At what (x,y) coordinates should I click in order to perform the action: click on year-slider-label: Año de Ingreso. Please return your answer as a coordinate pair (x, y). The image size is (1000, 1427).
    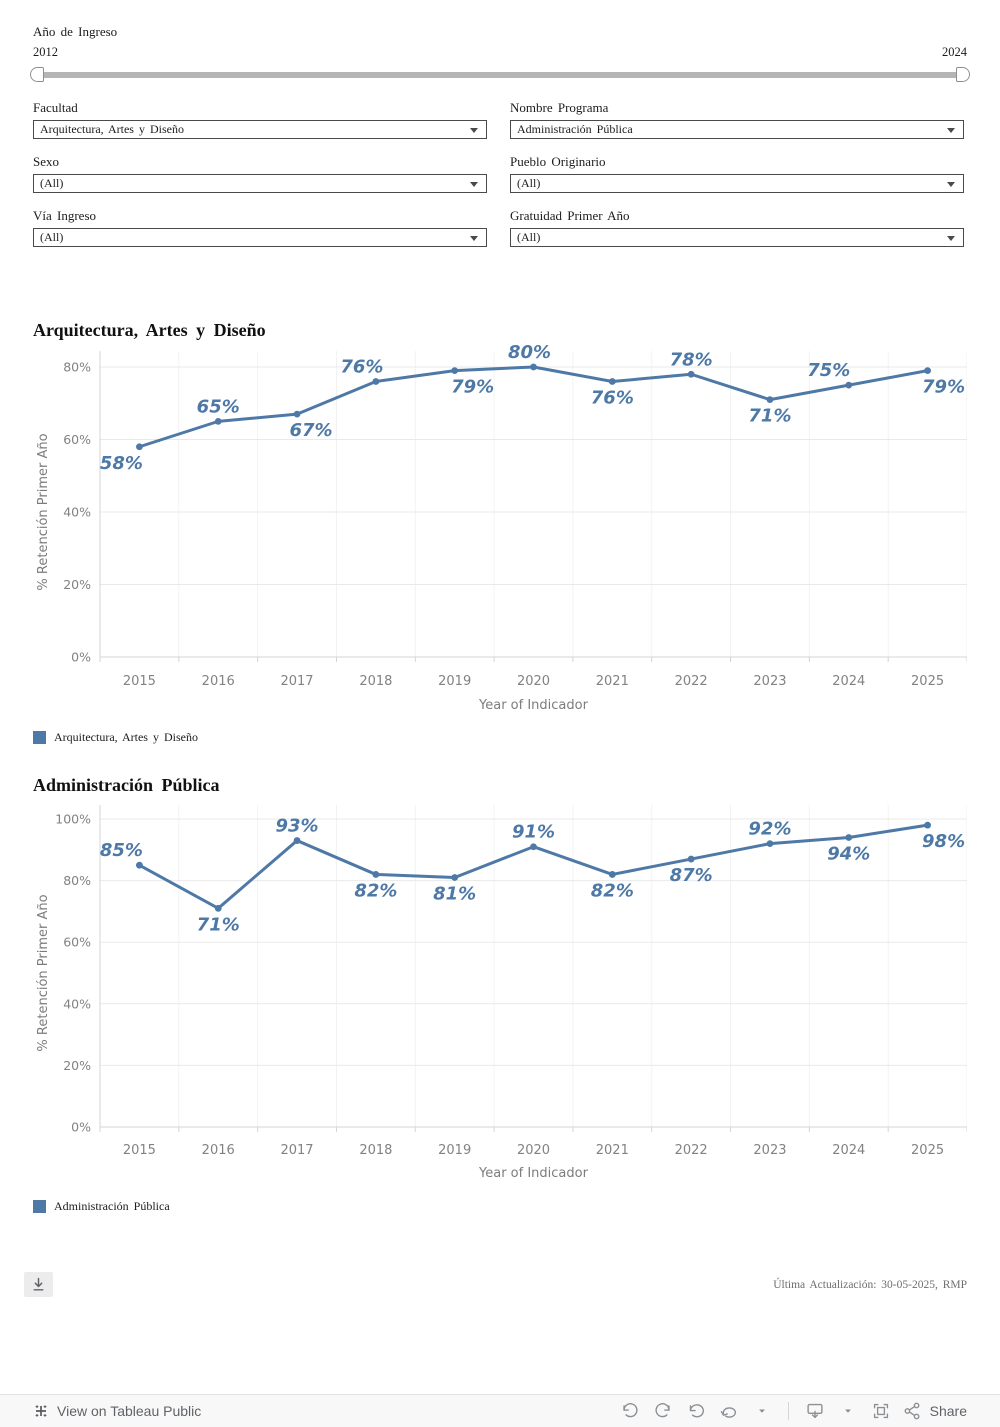
    Looking at the image, I should click on (75, 31).